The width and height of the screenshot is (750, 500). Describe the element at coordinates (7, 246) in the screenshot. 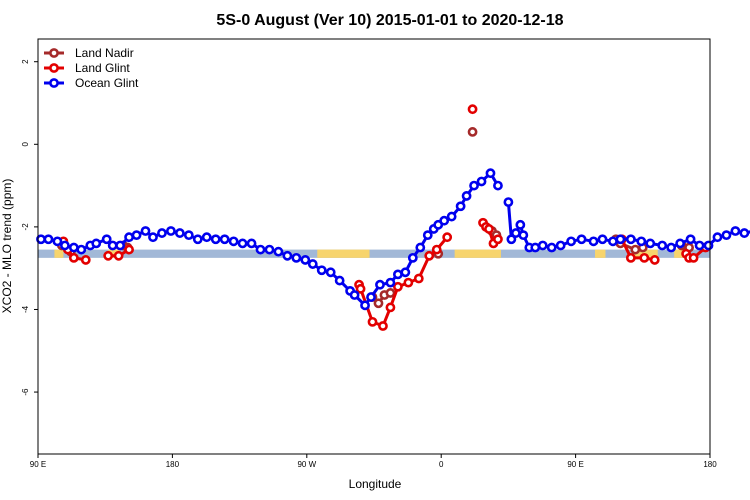

I see `y-axis-label: XCO2 - MLO trend (ppm)` at that location.